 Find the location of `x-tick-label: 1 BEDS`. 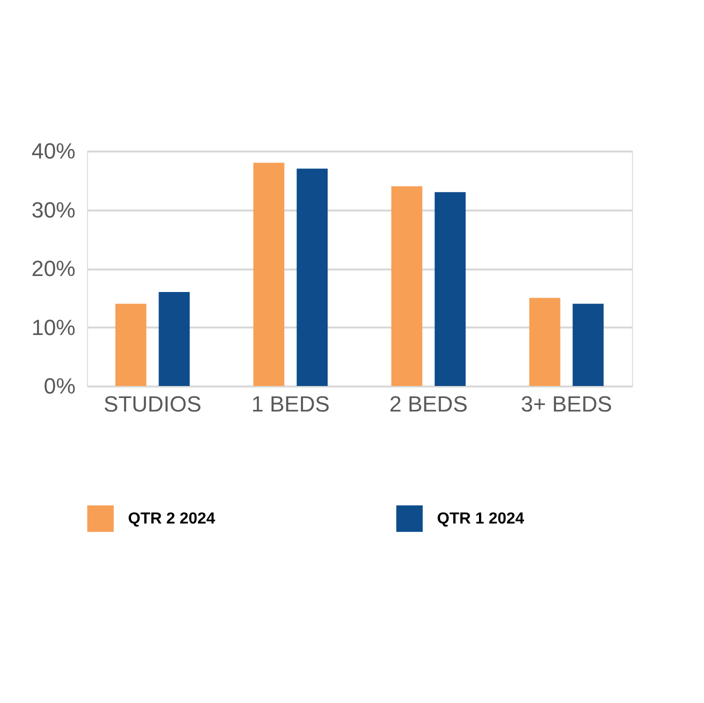

x-tick-label: 1 BEDS is located at coordinates (290, 404).